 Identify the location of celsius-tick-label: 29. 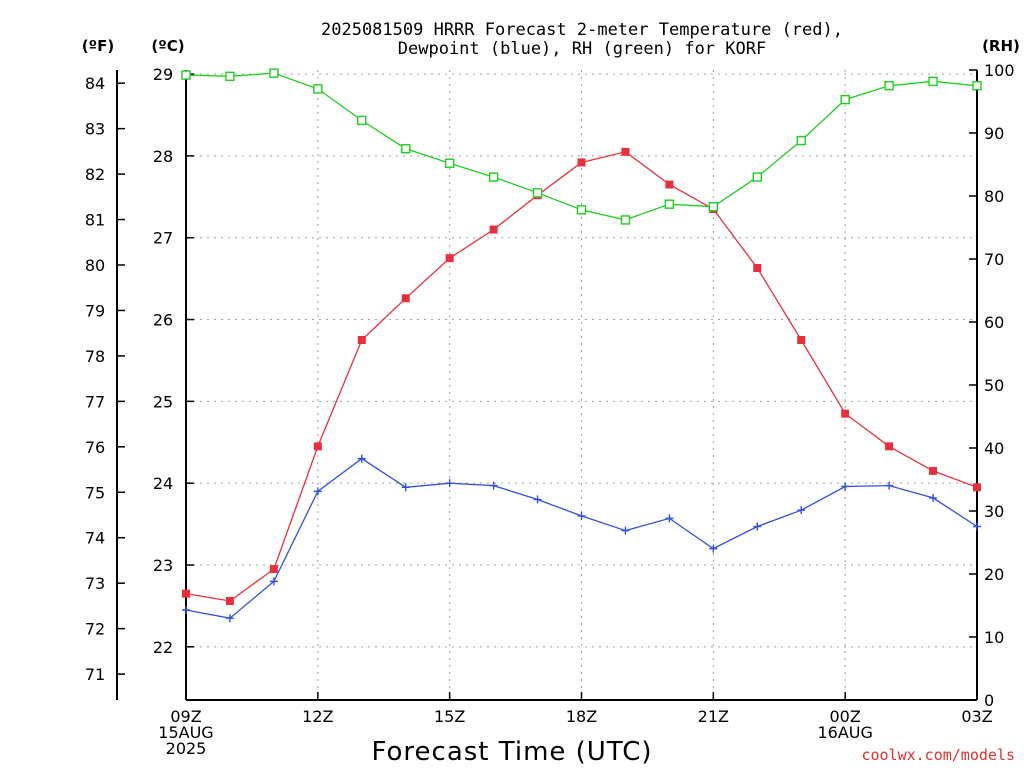
(163, 74).